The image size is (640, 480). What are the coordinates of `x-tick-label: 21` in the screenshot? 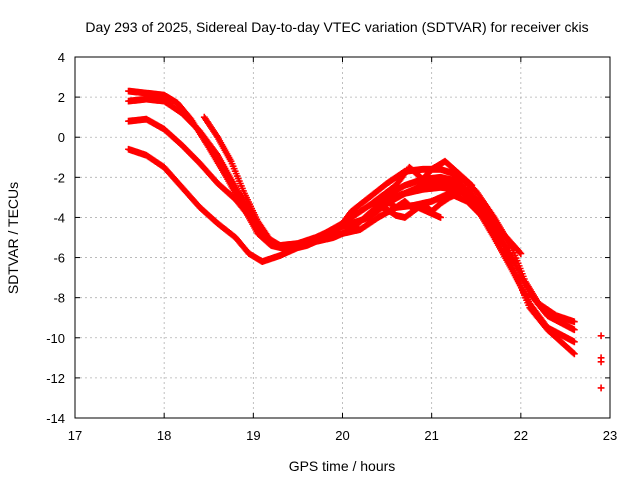 It's located at (431, 435).